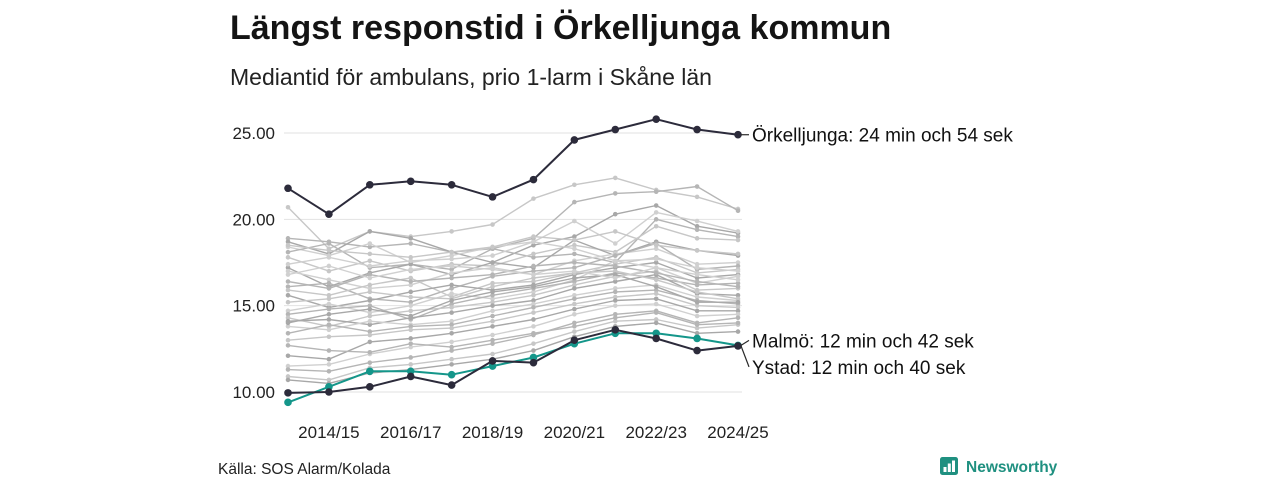 The image size is (1280, 480). I want to click on x-tick-label: 2014/15, so click(328, 432).